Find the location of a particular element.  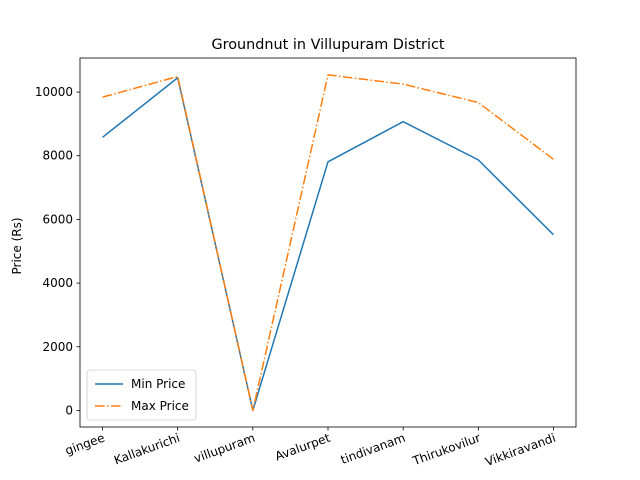

y-tick-label: 2000 is located at coordinates (57, 347).